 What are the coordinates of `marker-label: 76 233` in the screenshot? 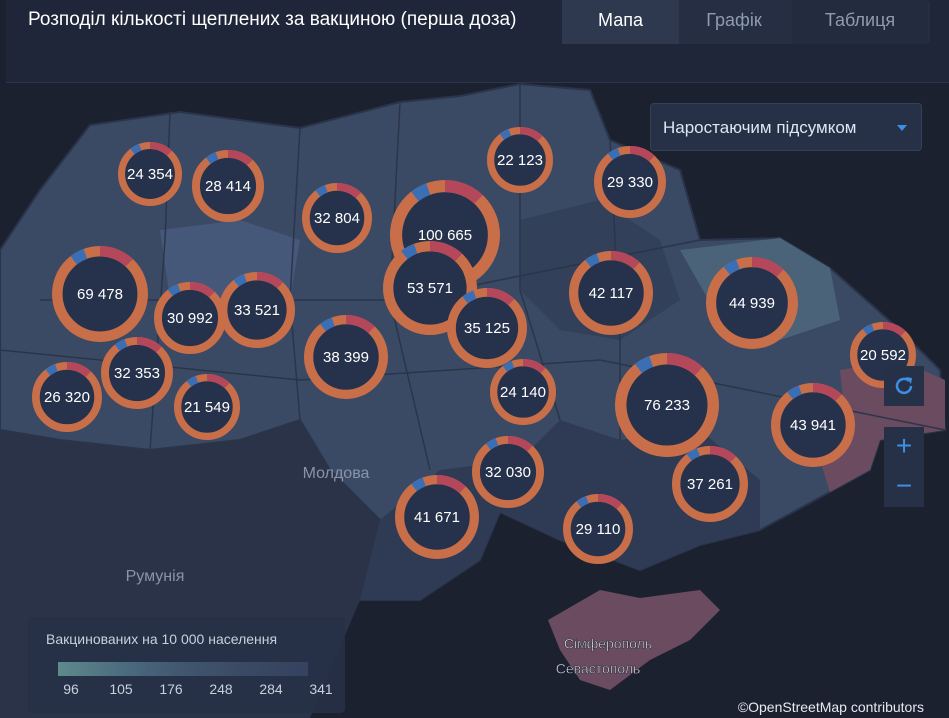 It's located at (667, 405).